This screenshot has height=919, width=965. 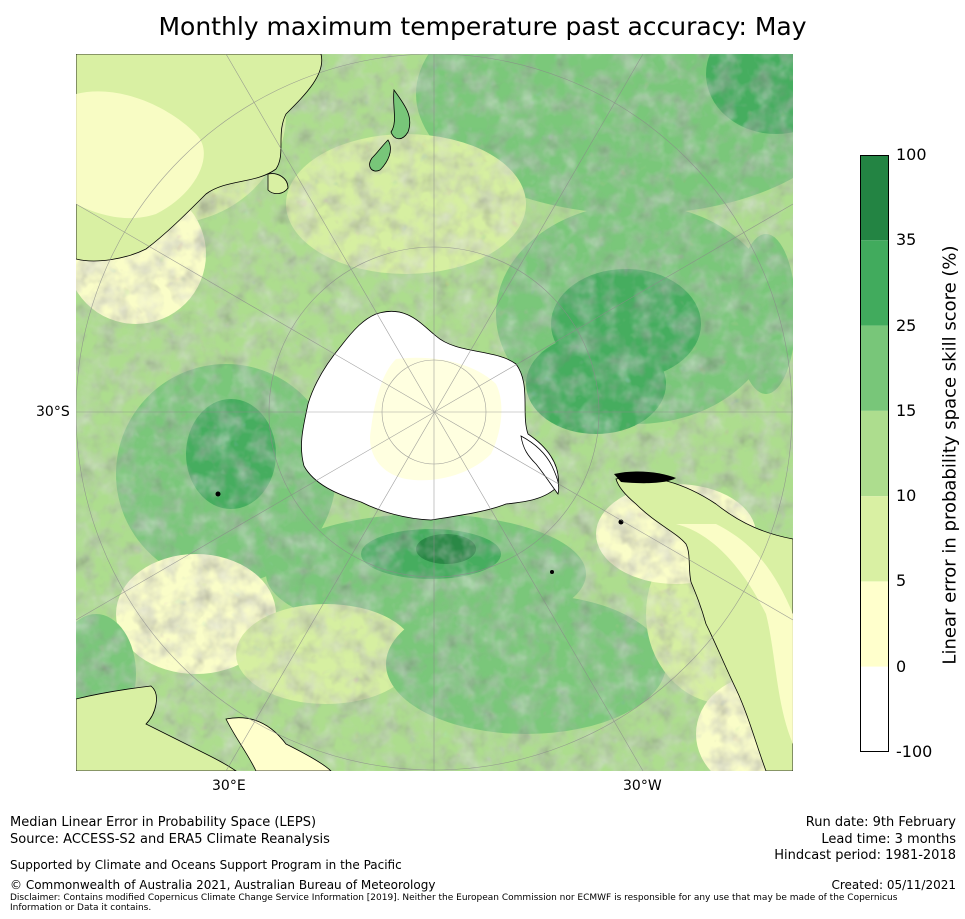 I want to click on colorbar-tick-label: 0, so click(x=901, y=666).